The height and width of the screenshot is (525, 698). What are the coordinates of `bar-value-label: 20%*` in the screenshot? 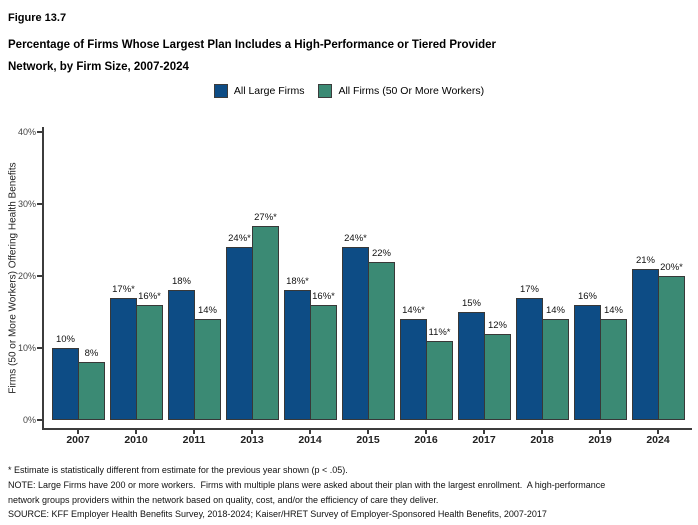 It's located at (671, 267).